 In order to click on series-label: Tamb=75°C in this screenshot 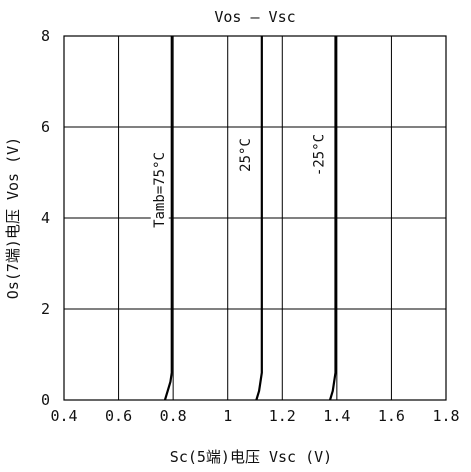, I will do `click(160, 190)`.